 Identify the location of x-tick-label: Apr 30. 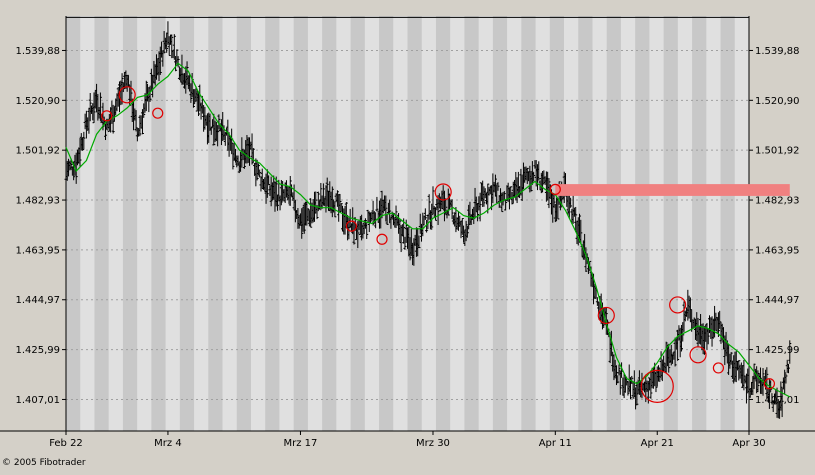
(748, 443).